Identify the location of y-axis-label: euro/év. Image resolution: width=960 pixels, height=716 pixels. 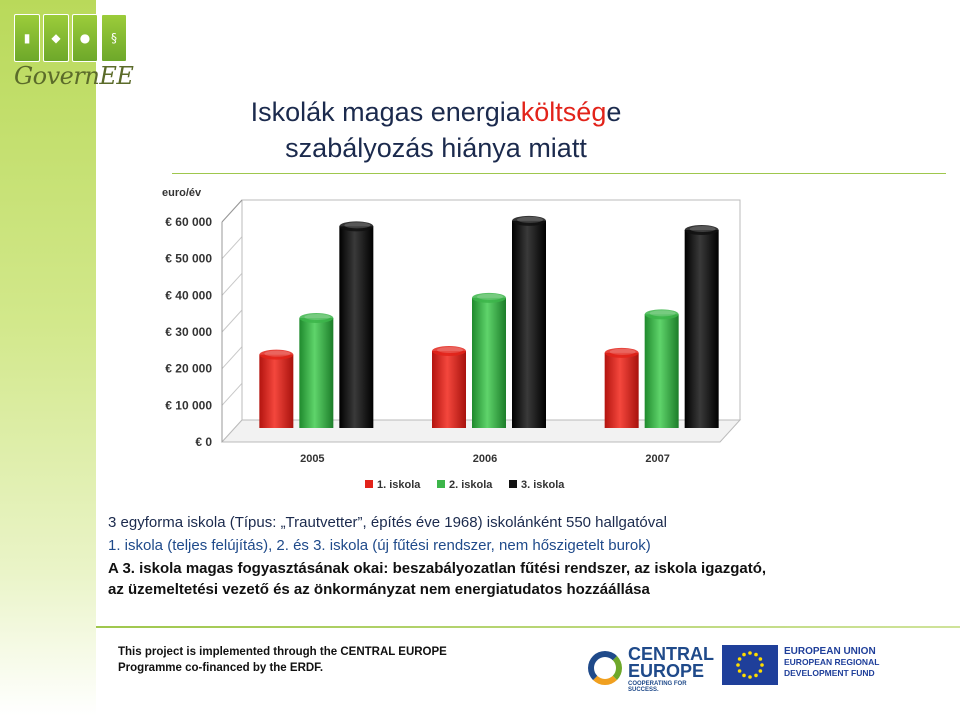
(182, 193).